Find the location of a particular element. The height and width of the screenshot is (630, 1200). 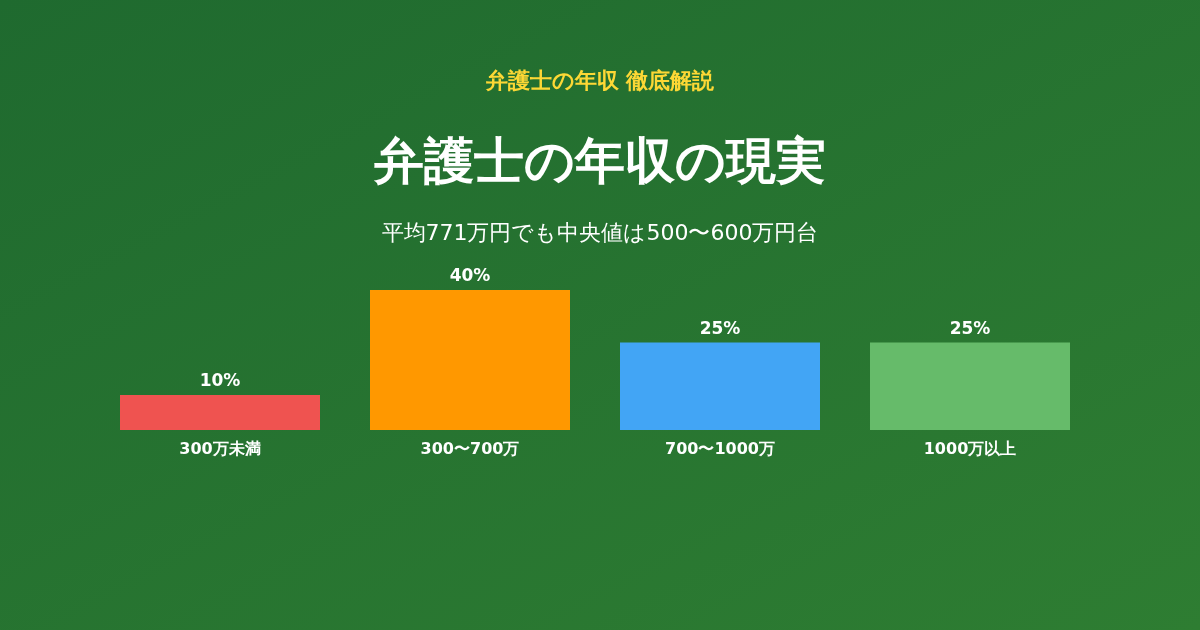

x-tick-label: 300万未満 is located at coordinates (220, 448).